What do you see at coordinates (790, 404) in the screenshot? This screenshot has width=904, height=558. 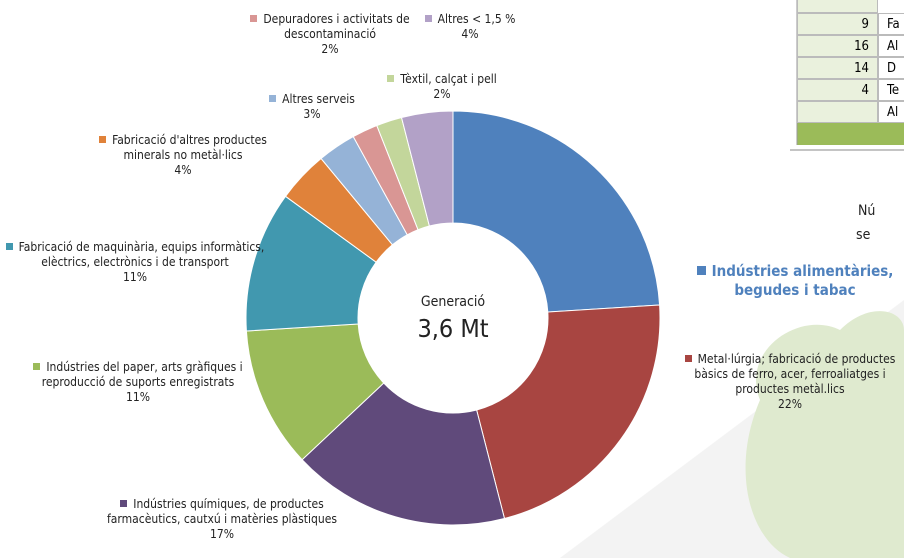 I see `value-label: 22%` at bounding box center [790, 404].